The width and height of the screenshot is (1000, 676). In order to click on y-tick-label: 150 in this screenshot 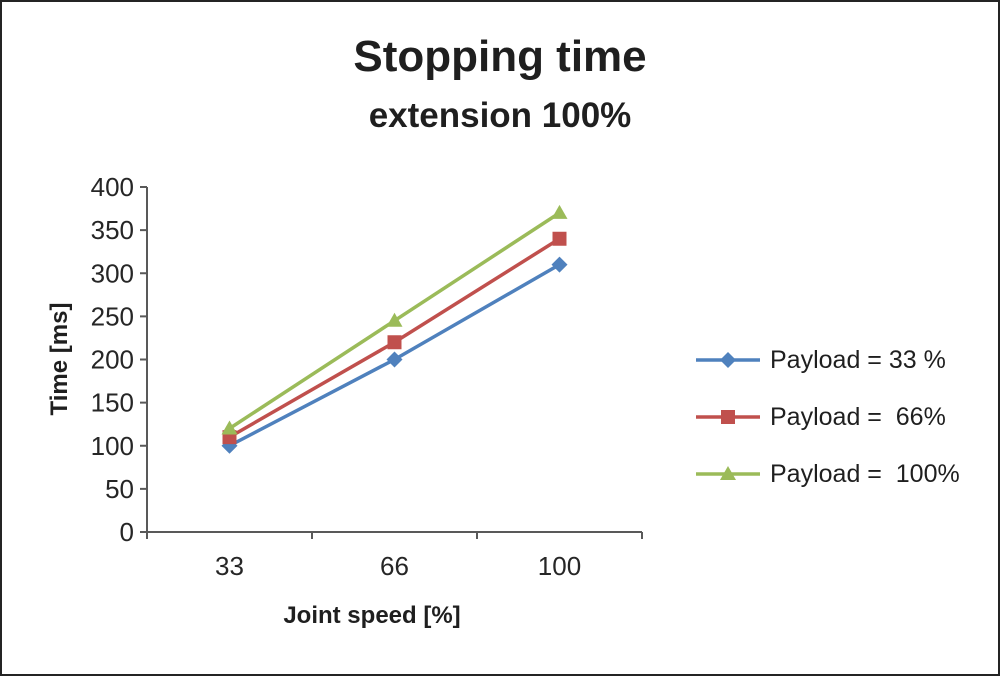, I will do `click(112, 403)`.